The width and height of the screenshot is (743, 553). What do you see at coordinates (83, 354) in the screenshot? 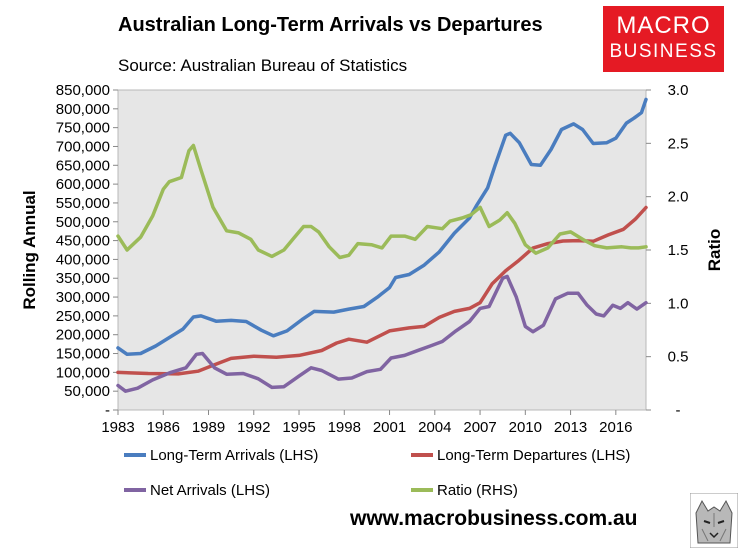
I see `left-tick-label: 150,000` at bounding box center [83, 354].